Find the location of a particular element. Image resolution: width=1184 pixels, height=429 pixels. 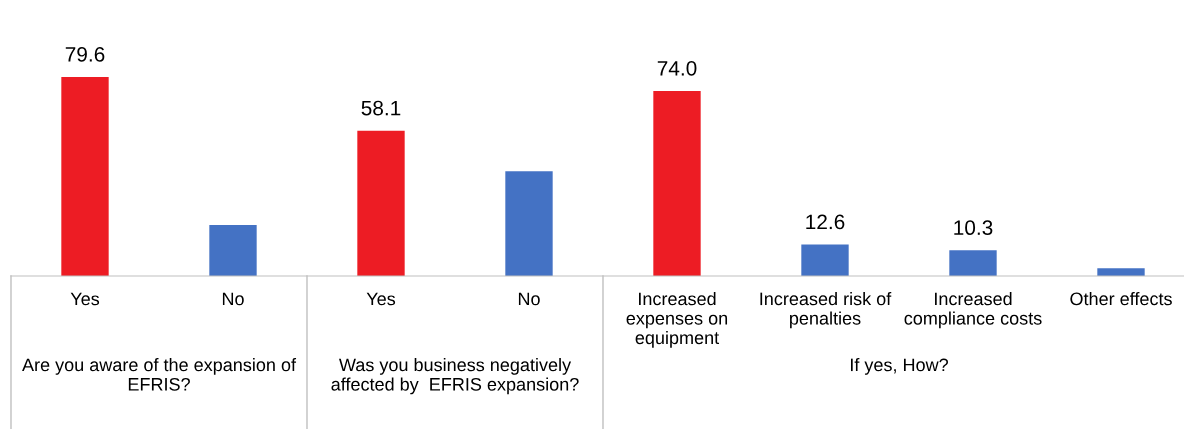

x-tick-label: Other effects is located at coordinates (1121, 299).